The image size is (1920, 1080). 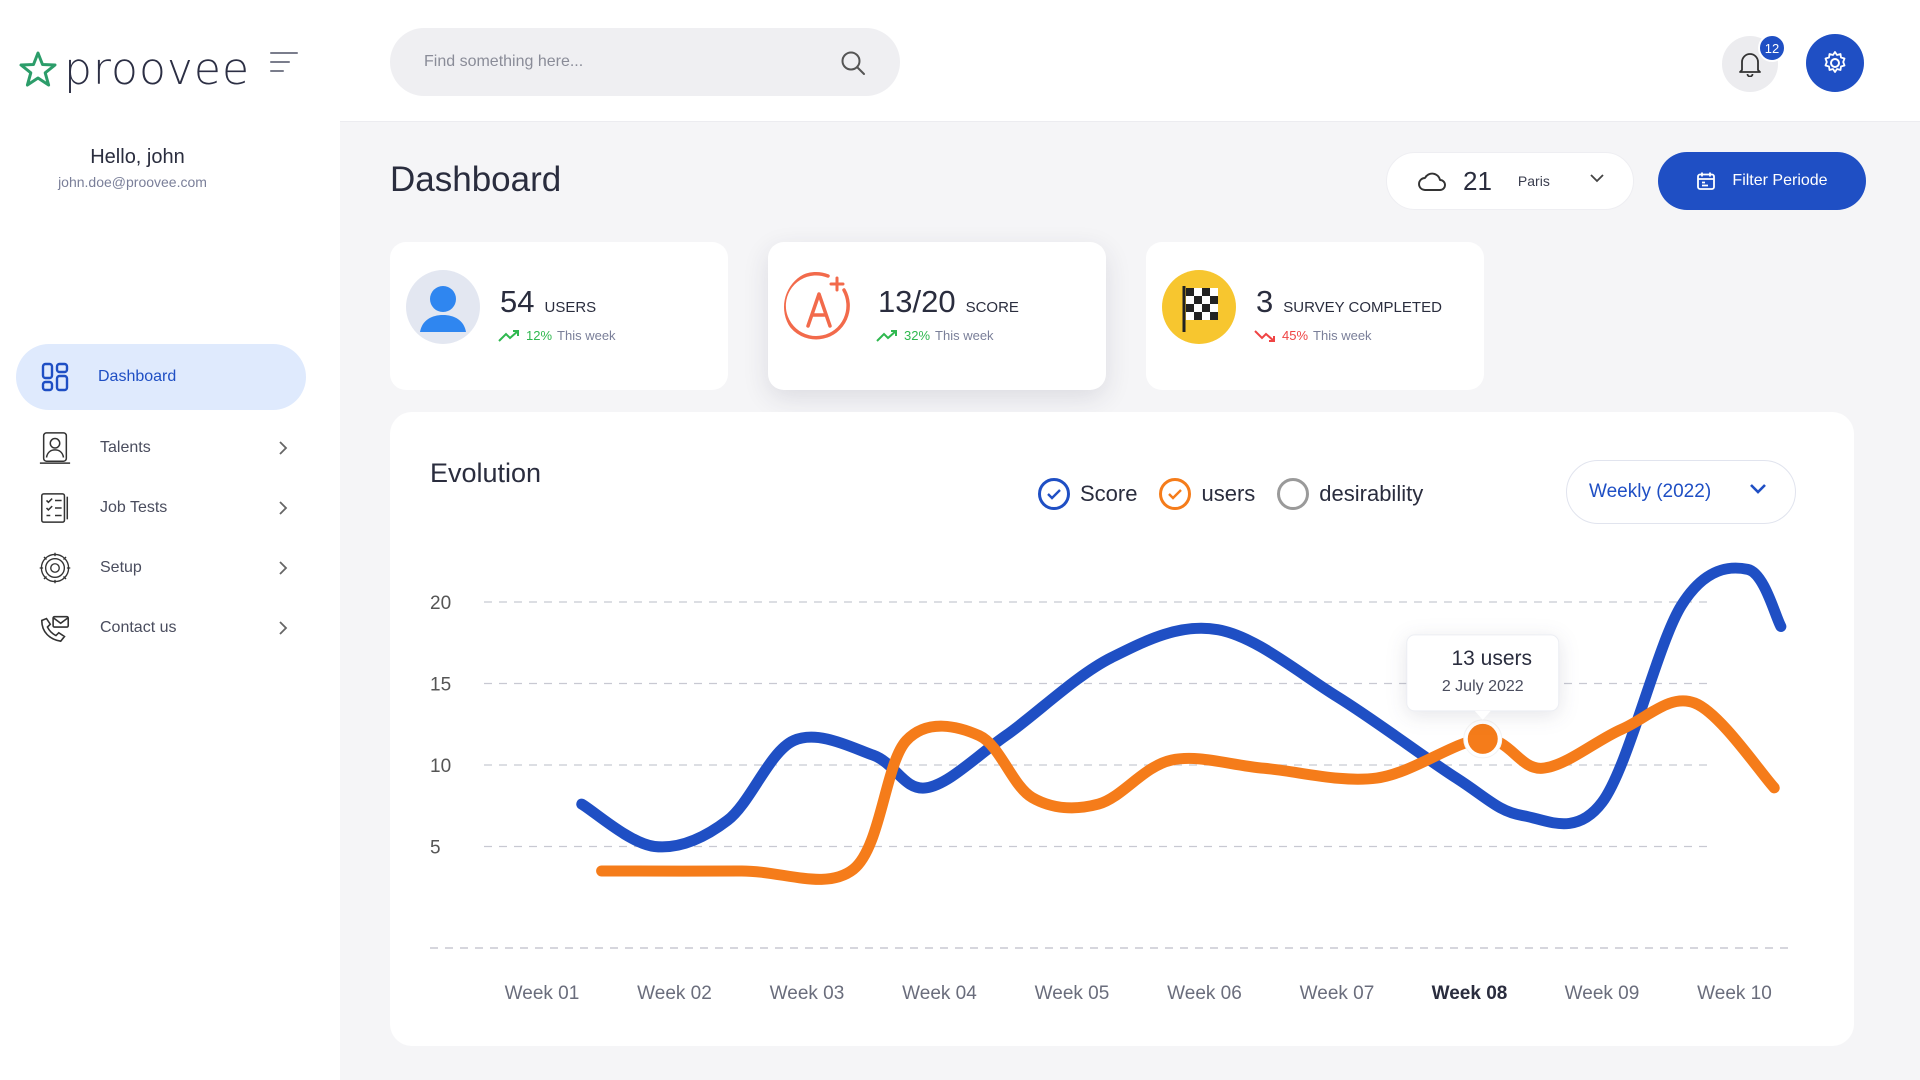 I want to click on checkered-flag-icon, so click(x=1199, y=307).